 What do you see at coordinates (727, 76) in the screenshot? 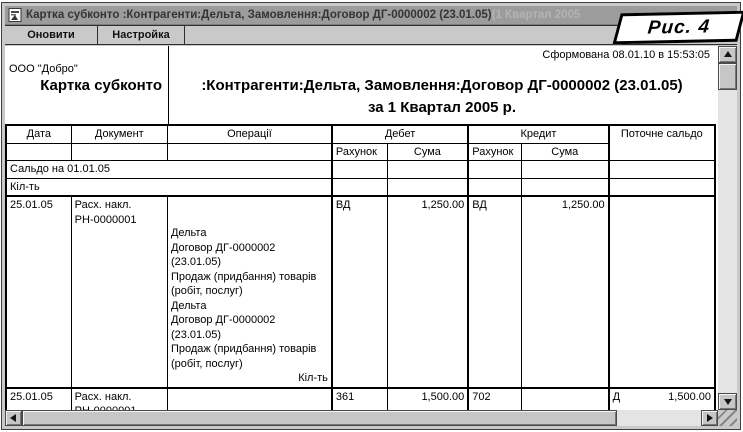
I see `vertical-scroll-thumb` at bounding box center [727, 76].